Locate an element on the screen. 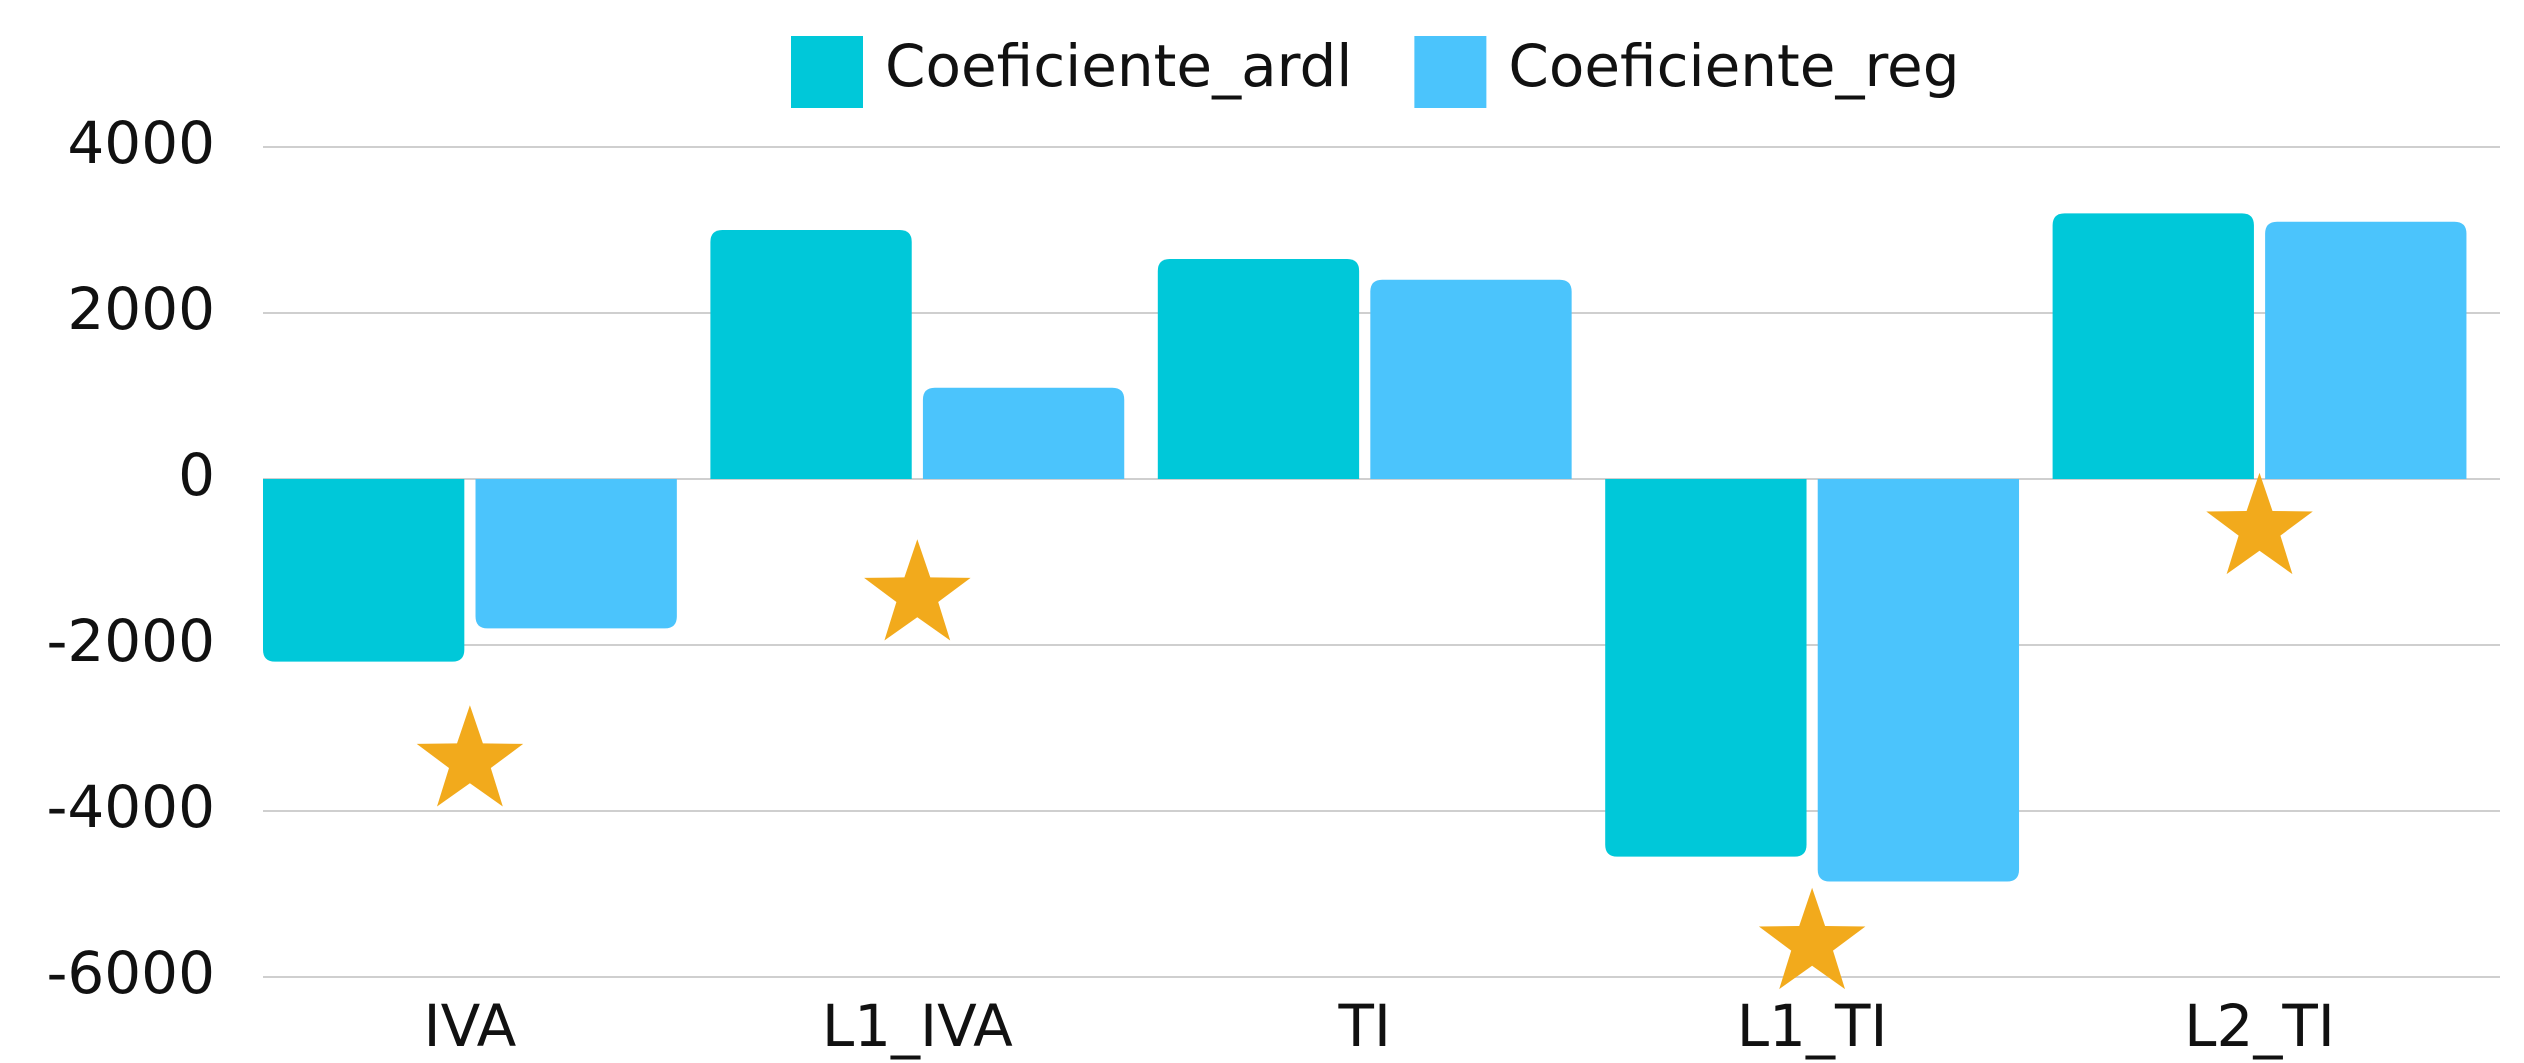  x-tick-label: L1_IVA is located at coordinates (917, 1026).